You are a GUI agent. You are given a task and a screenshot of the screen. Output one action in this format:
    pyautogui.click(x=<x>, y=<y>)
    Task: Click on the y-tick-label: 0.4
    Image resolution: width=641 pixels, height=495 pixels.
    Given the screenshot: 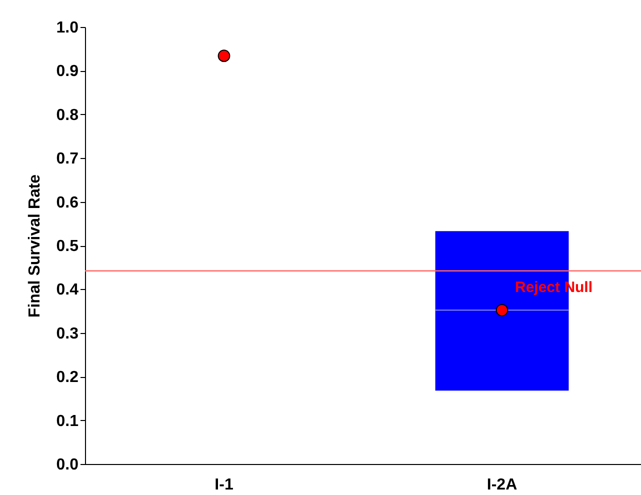 What is the action you would take?
    pyautogui.click(x=67, y=290)
    